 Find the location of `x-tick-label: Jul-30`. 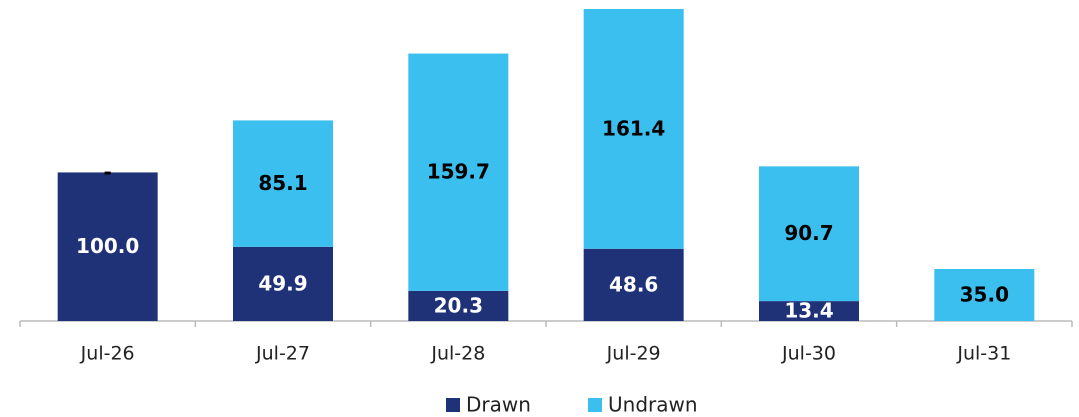

x-tick-label: Jul-30 is located at coordinates (808, 354).